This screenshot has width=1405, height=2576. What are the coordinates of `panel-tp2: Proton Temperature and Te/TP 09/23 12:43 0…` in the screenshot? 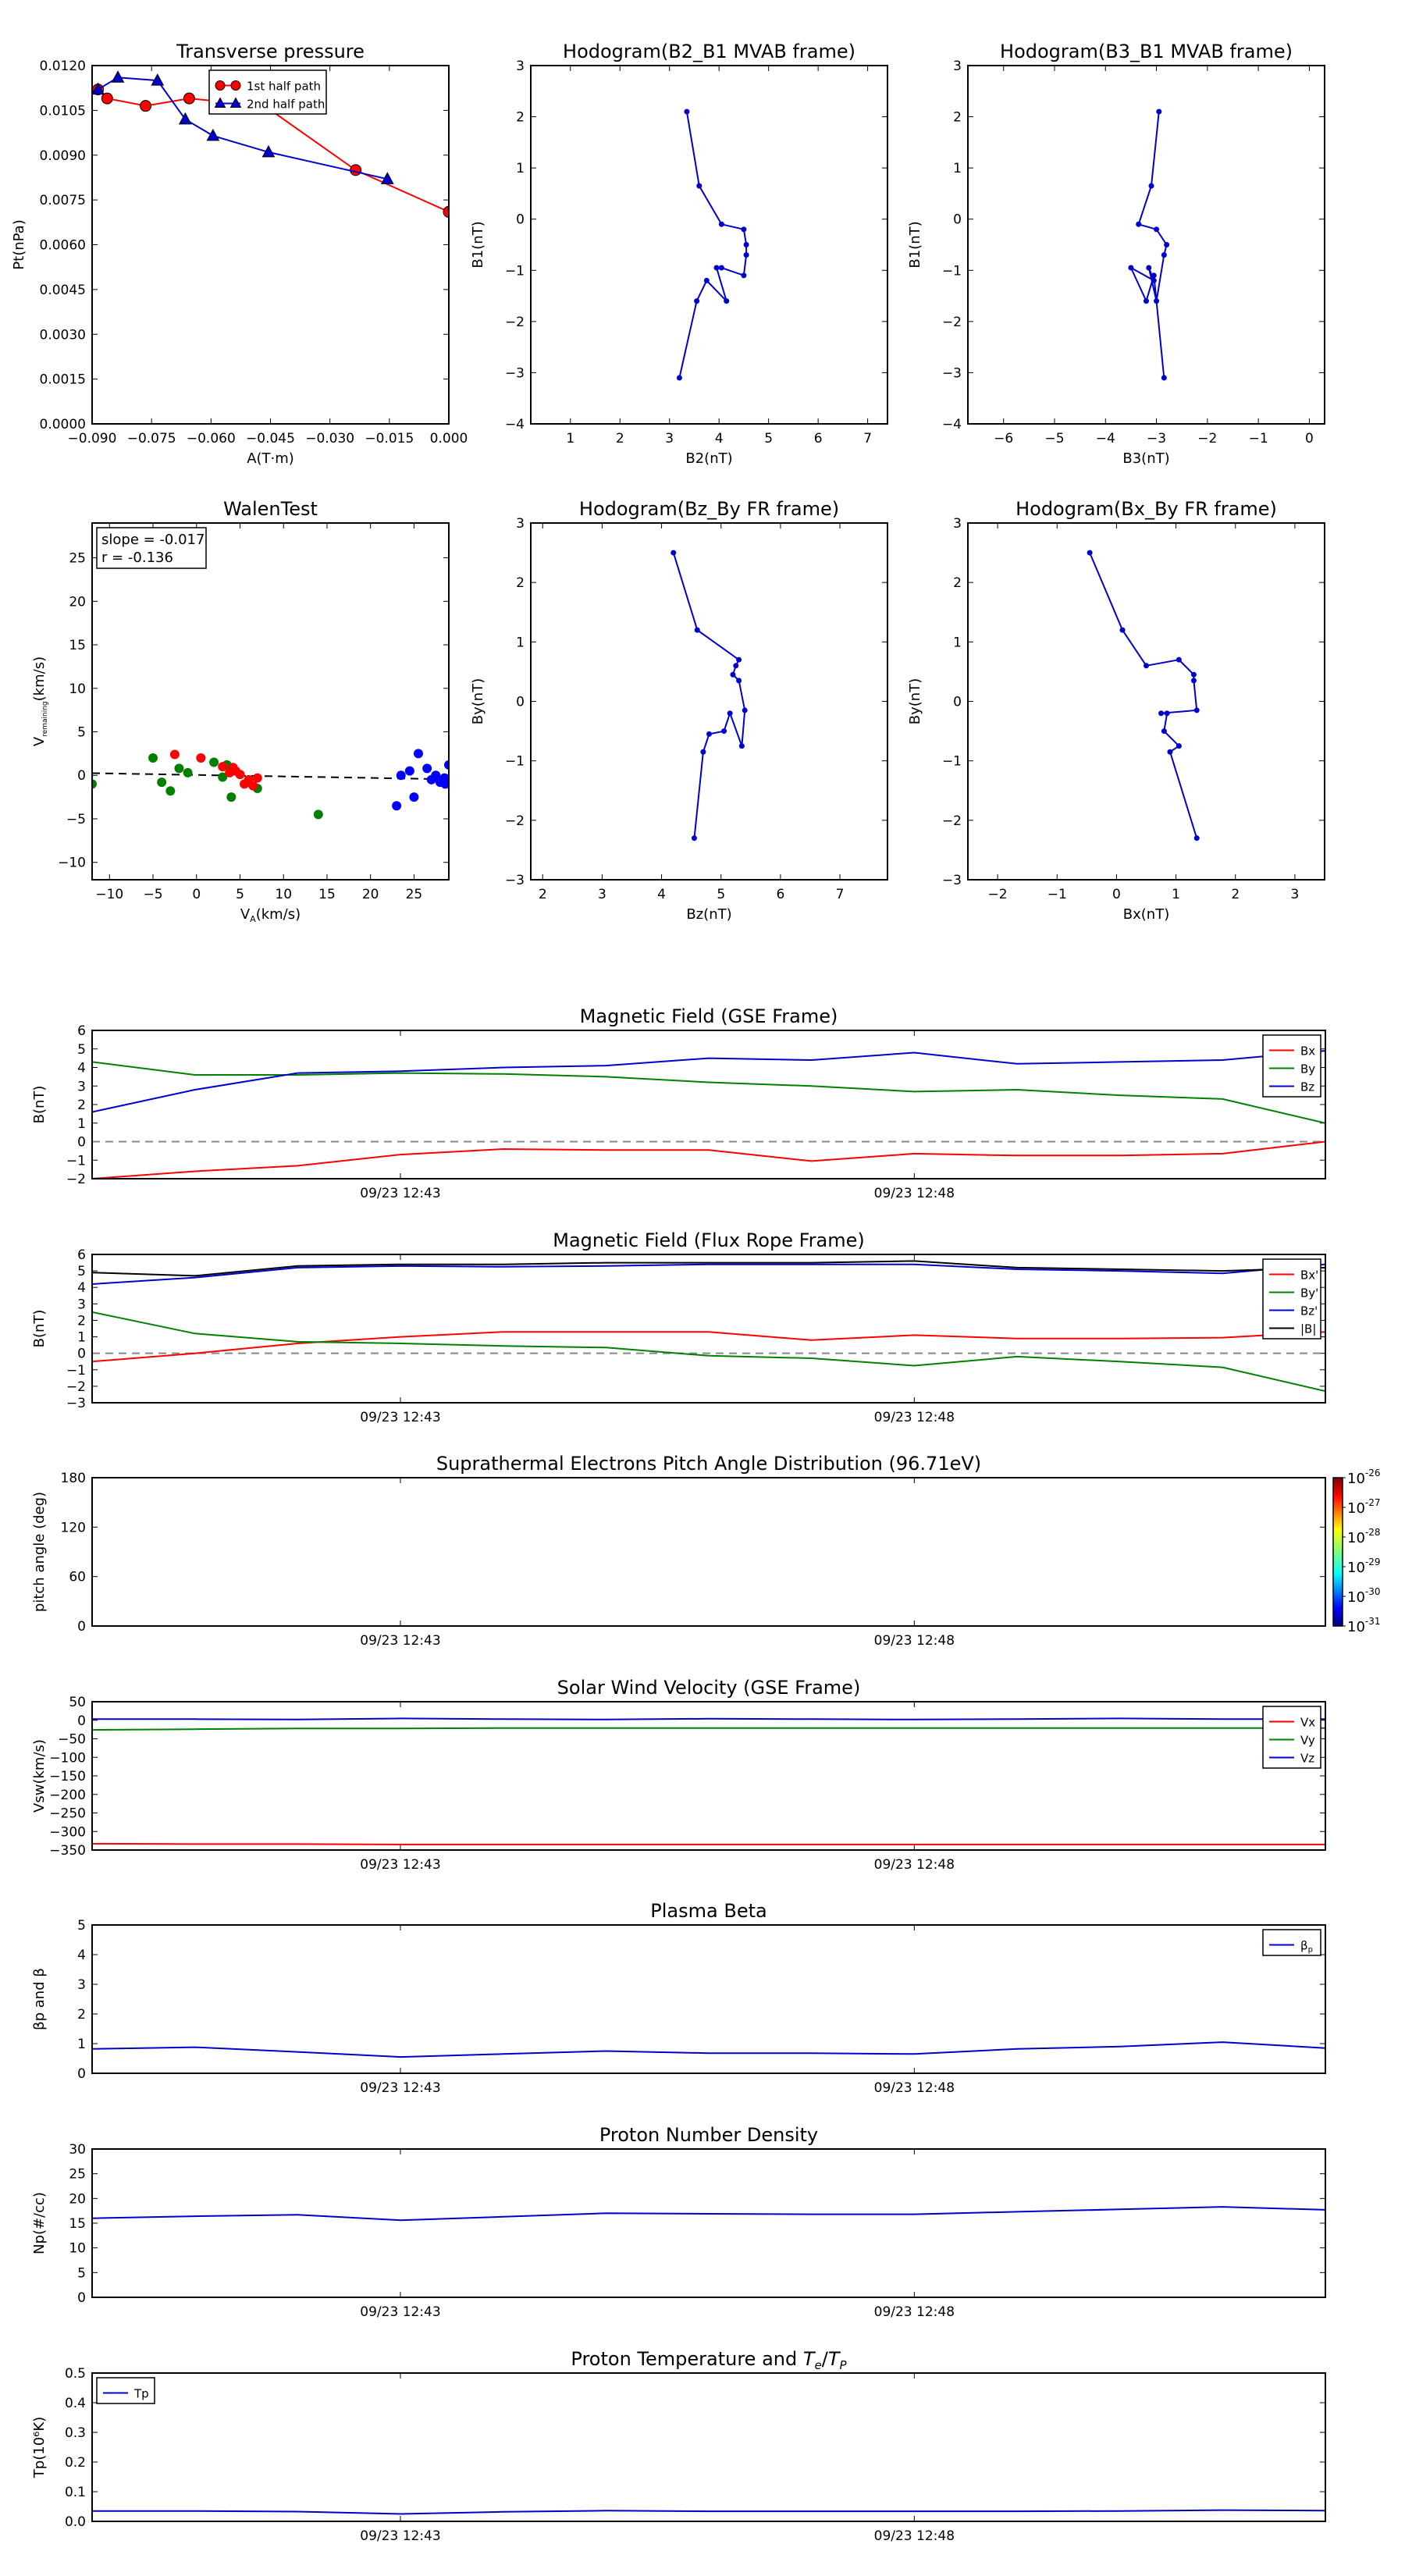 It's located at (679, 2446).